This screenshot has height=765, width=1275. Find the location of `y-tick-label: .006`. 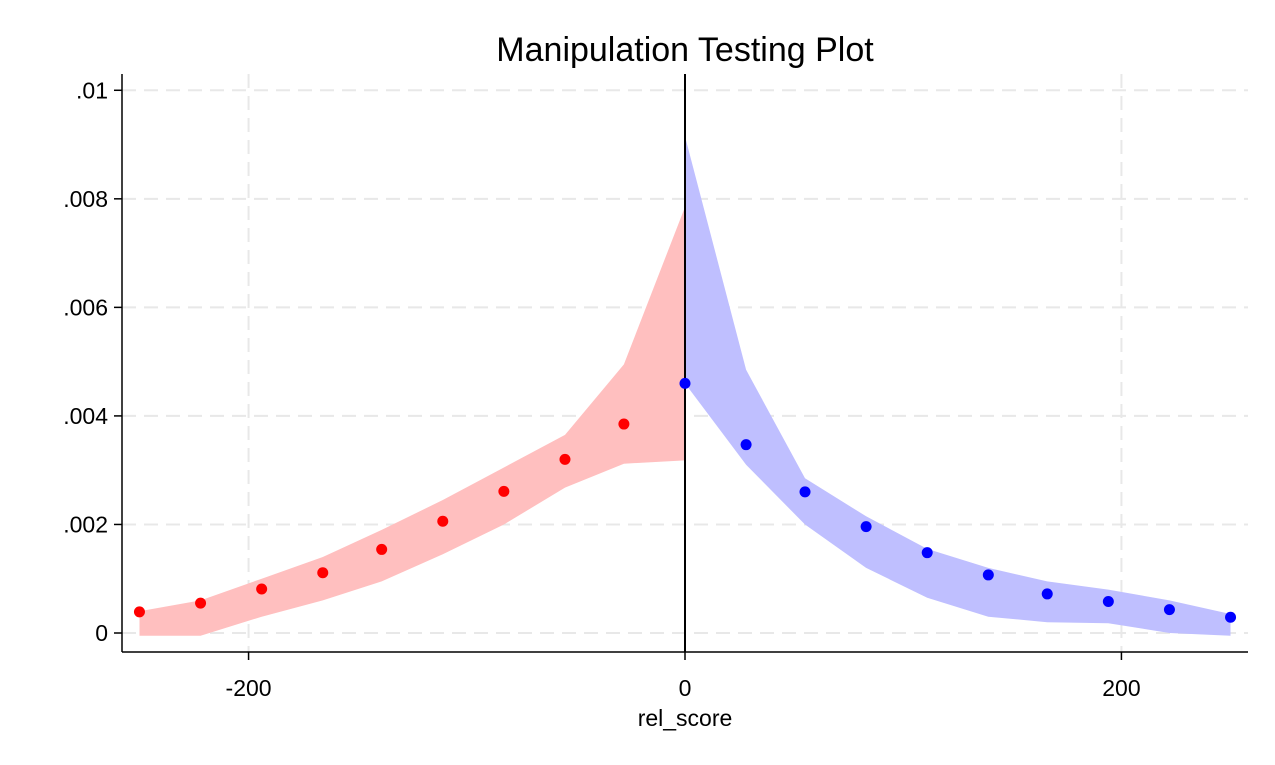

y-tick-label: .006 is located at coordinates (85, 307).